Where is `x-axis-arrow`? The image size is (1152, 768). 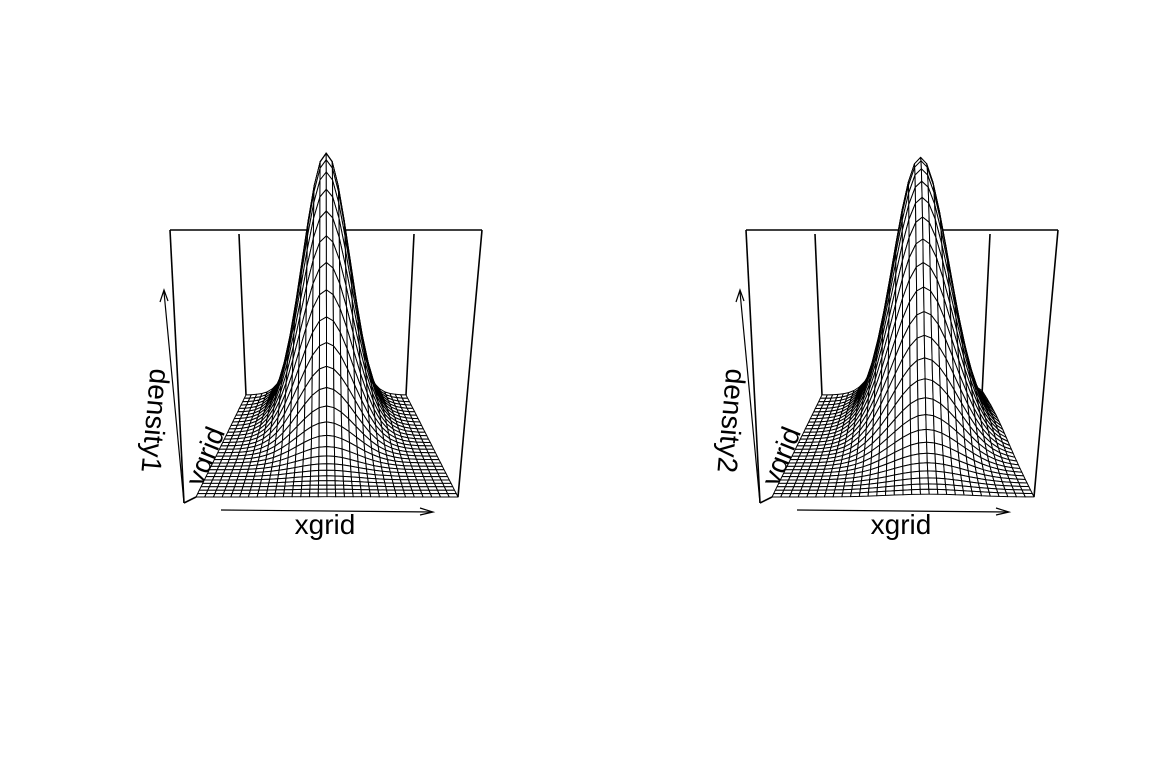 x-axis-arrow is located at coordinates (904, 511).